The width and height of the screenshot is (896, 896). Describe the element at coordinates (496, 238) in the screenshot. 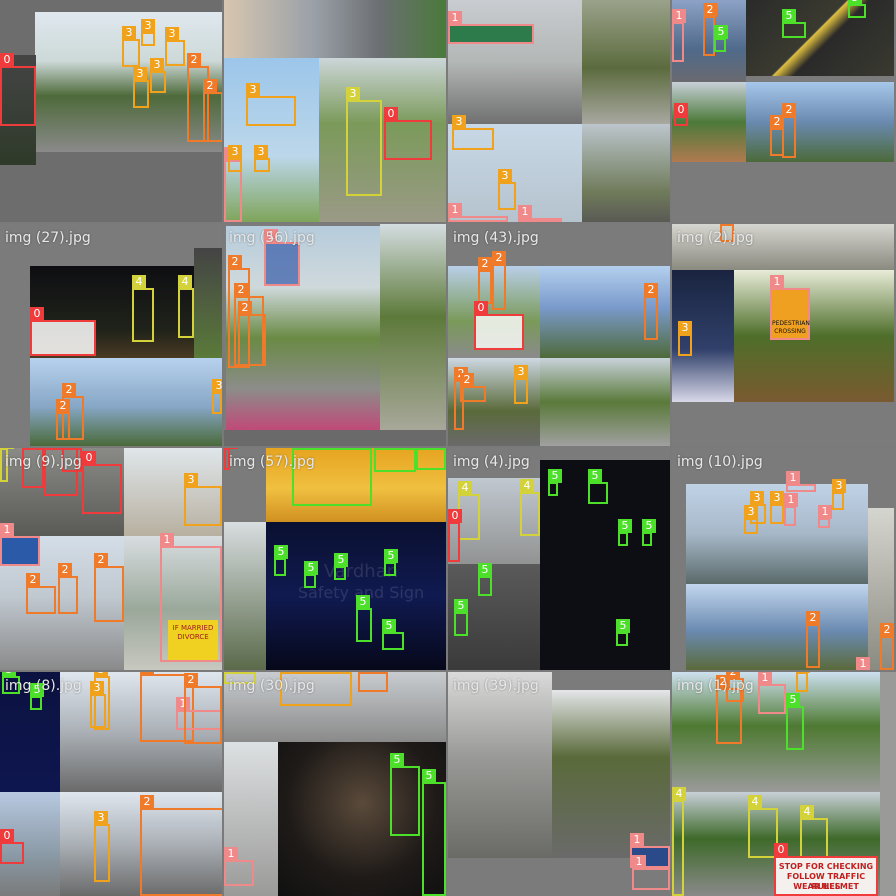

I see `tile-filename: img (43).jpg` at that location.